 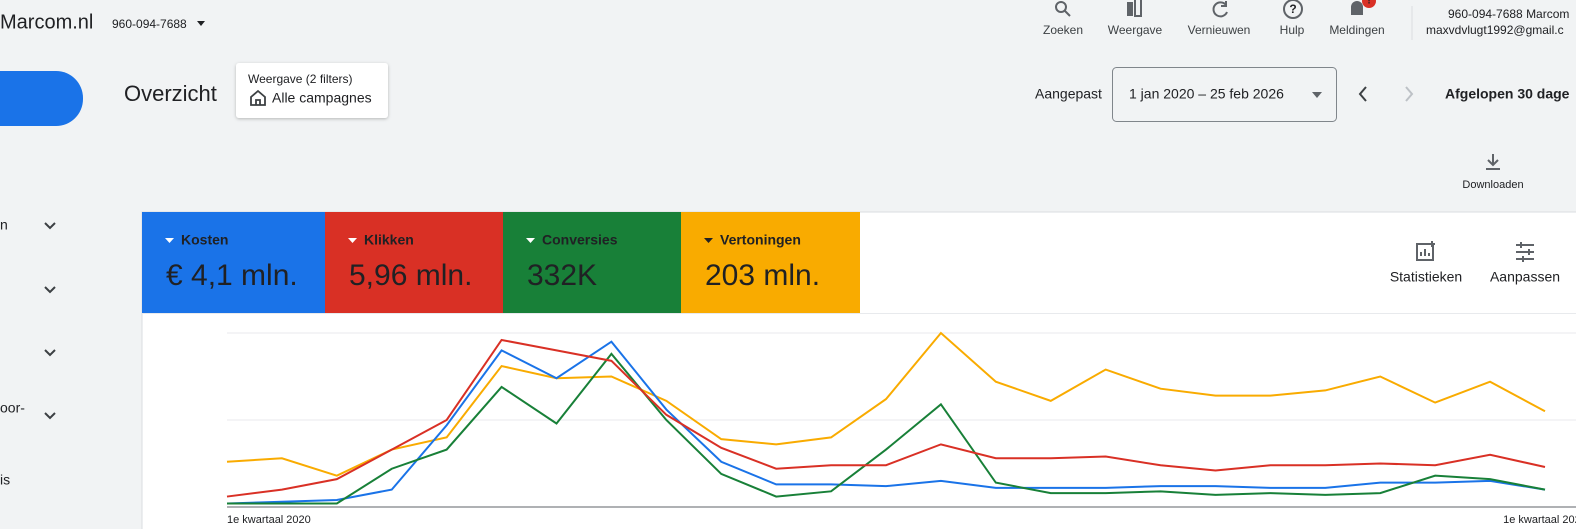 What do you see at coordinates (46, 22) in the screenshot?
I see `account-name: Marcom.nl` at bounding box center [46, 22].